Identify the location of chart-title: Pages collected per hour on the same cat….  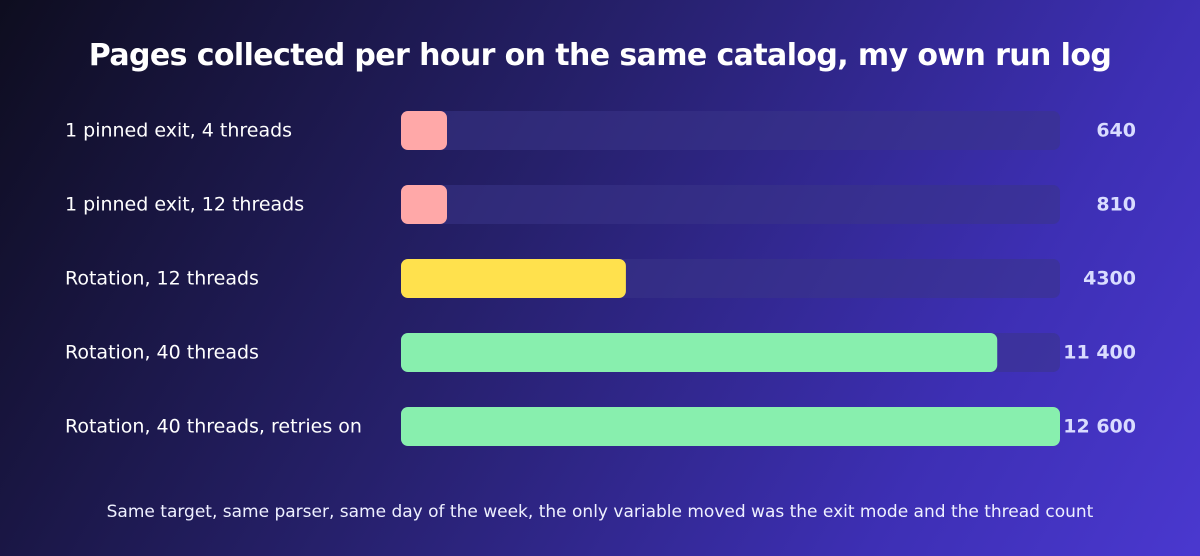
(600, 55).